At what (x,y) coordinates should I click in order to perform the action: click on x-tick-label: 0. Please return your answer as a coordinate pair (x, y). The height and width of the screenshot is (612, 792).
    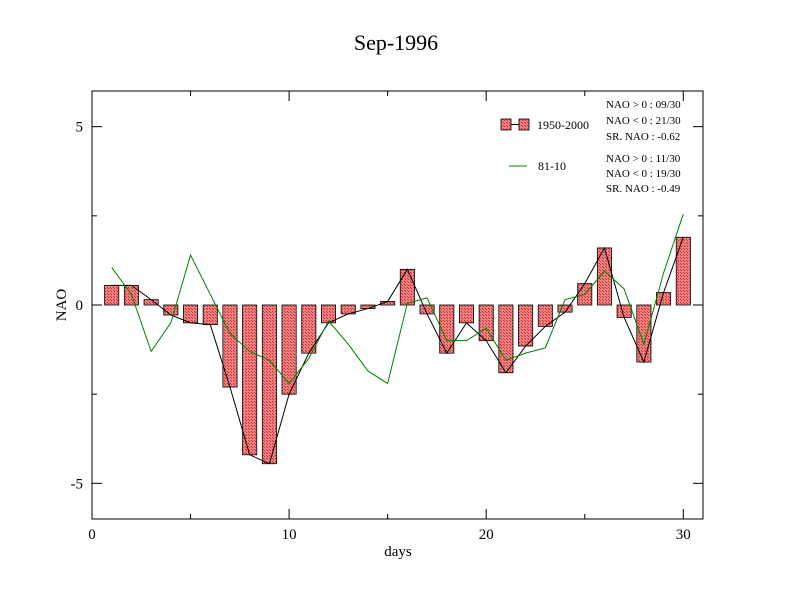
    Looking at the image, I should click on (92, 535).